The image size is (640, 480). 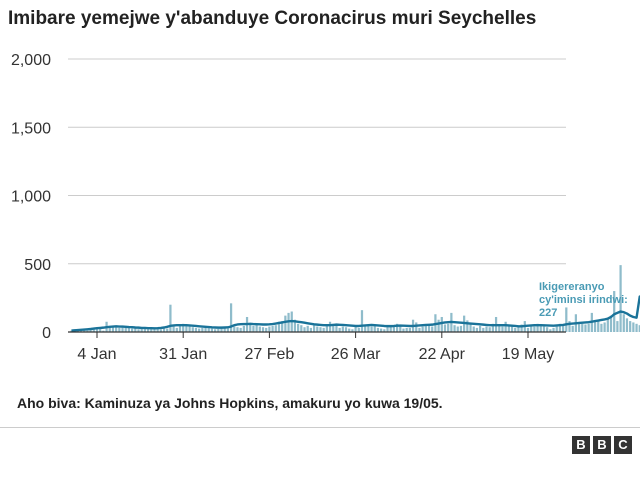 I want to click on y-tick-labels: 0 500 1,000 1,500 2,000, so click(x=31, y=197).